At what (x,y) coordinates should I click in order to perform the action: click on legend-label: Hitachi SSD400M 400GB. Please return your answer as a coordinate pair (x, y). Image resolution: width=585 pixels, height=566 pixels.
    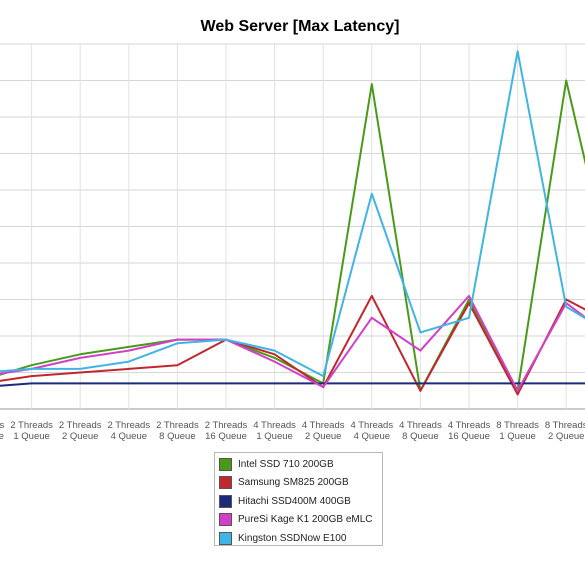
    Looking at the image, I should click on (294, 501).